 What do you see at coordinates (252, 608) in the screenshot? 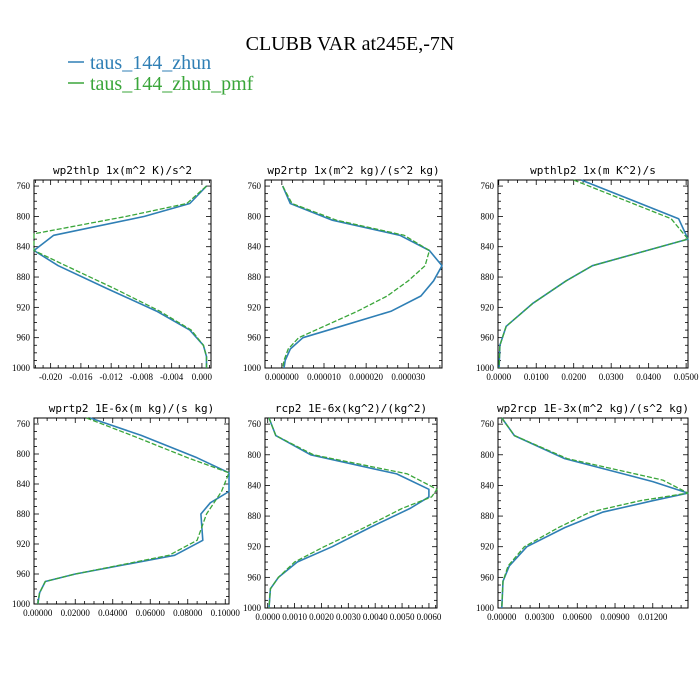
I see `ytick-label-4: 1000` at bounding box center [252, 608].